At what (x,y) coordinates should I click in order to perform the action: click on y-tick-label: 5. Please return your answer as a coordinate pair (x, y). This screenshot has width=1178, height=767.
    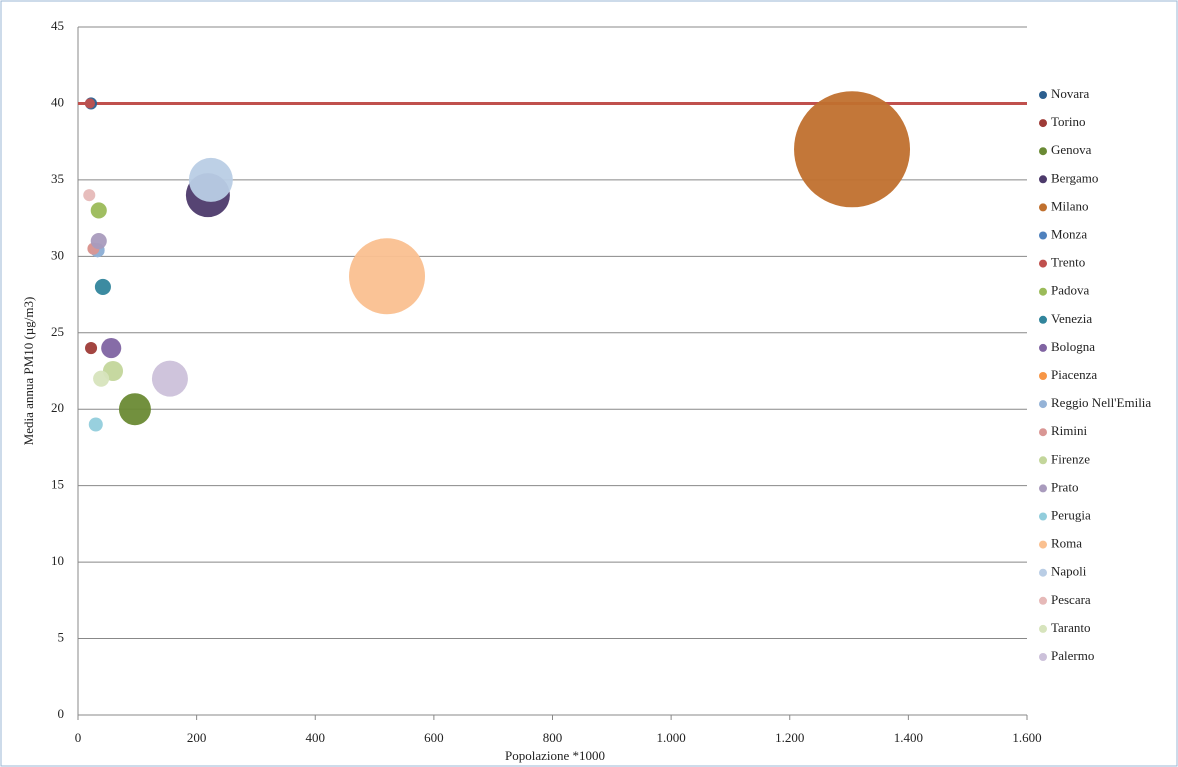
    Looking at the image, I should click on (61, 637).